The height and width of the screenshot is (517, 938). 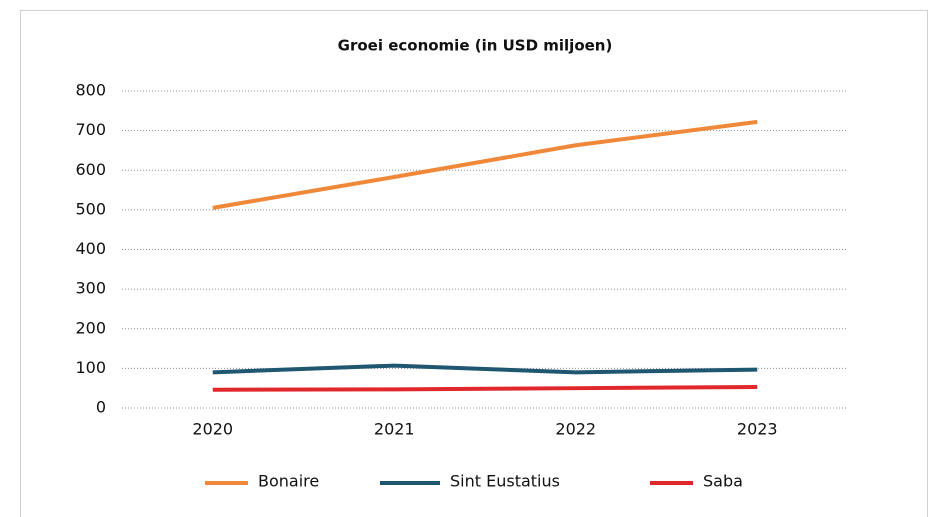 What do you see at coordinates (90, 129) in the screenshot?
I see `y-tick-label: 700` at bounding box center [90, 129].